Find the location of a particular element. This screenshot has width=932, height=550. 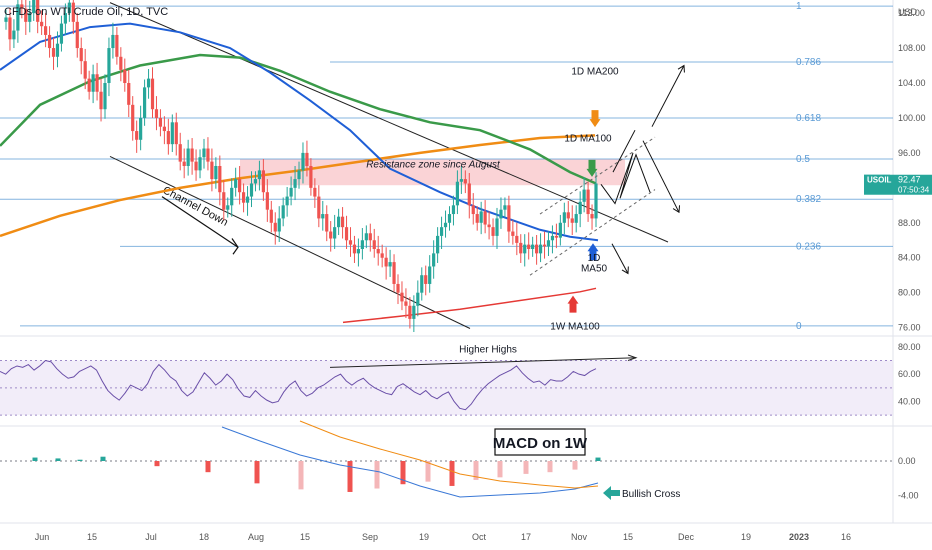

time-axis-tick: 19 is located at coordinates (424, 537).